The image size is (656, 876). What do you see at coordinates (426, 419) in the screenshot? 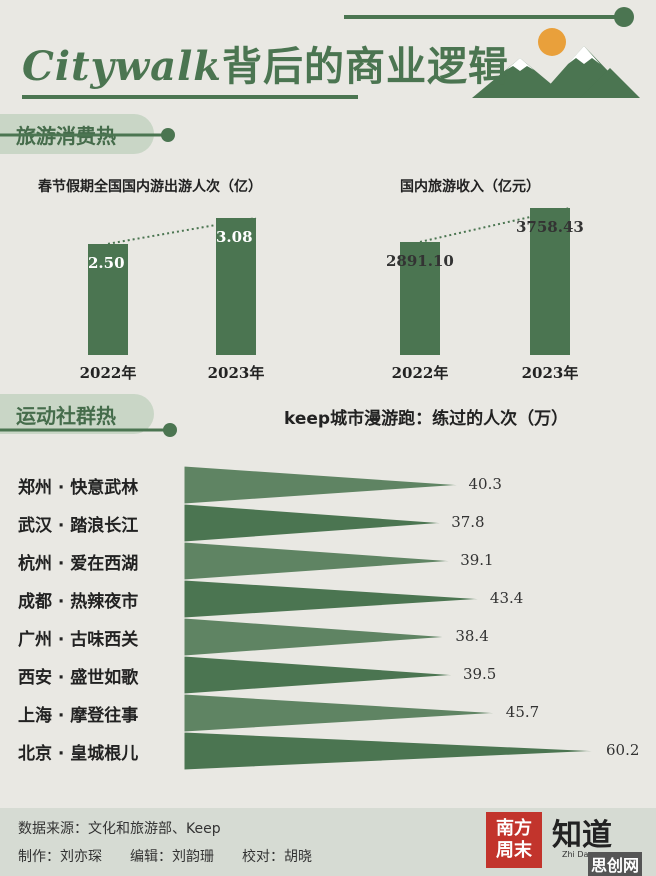
I see `chart-caption-keep: keep城市漫游跑：练过的人次（万）` at bounding box center [426, 419].